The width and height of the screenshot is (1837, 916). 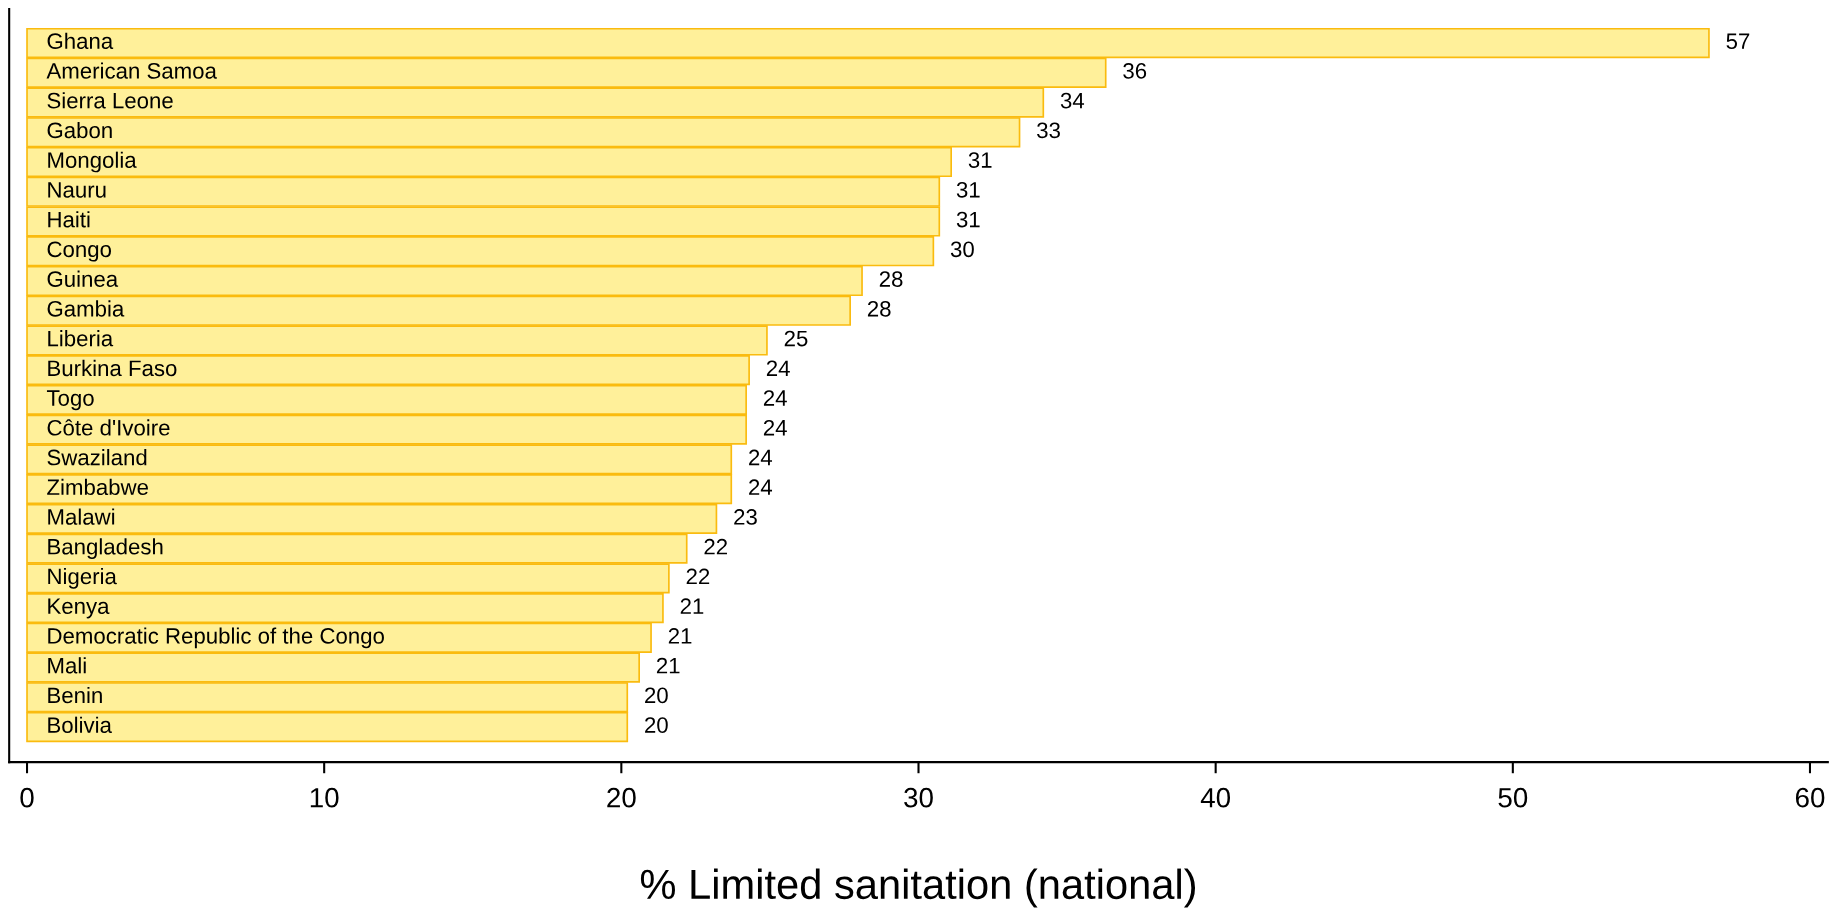 What do you see at coordinates (79, 251) in the screenshot?
I see `y-tick-label: Congo` at bounding box center [79, 251].